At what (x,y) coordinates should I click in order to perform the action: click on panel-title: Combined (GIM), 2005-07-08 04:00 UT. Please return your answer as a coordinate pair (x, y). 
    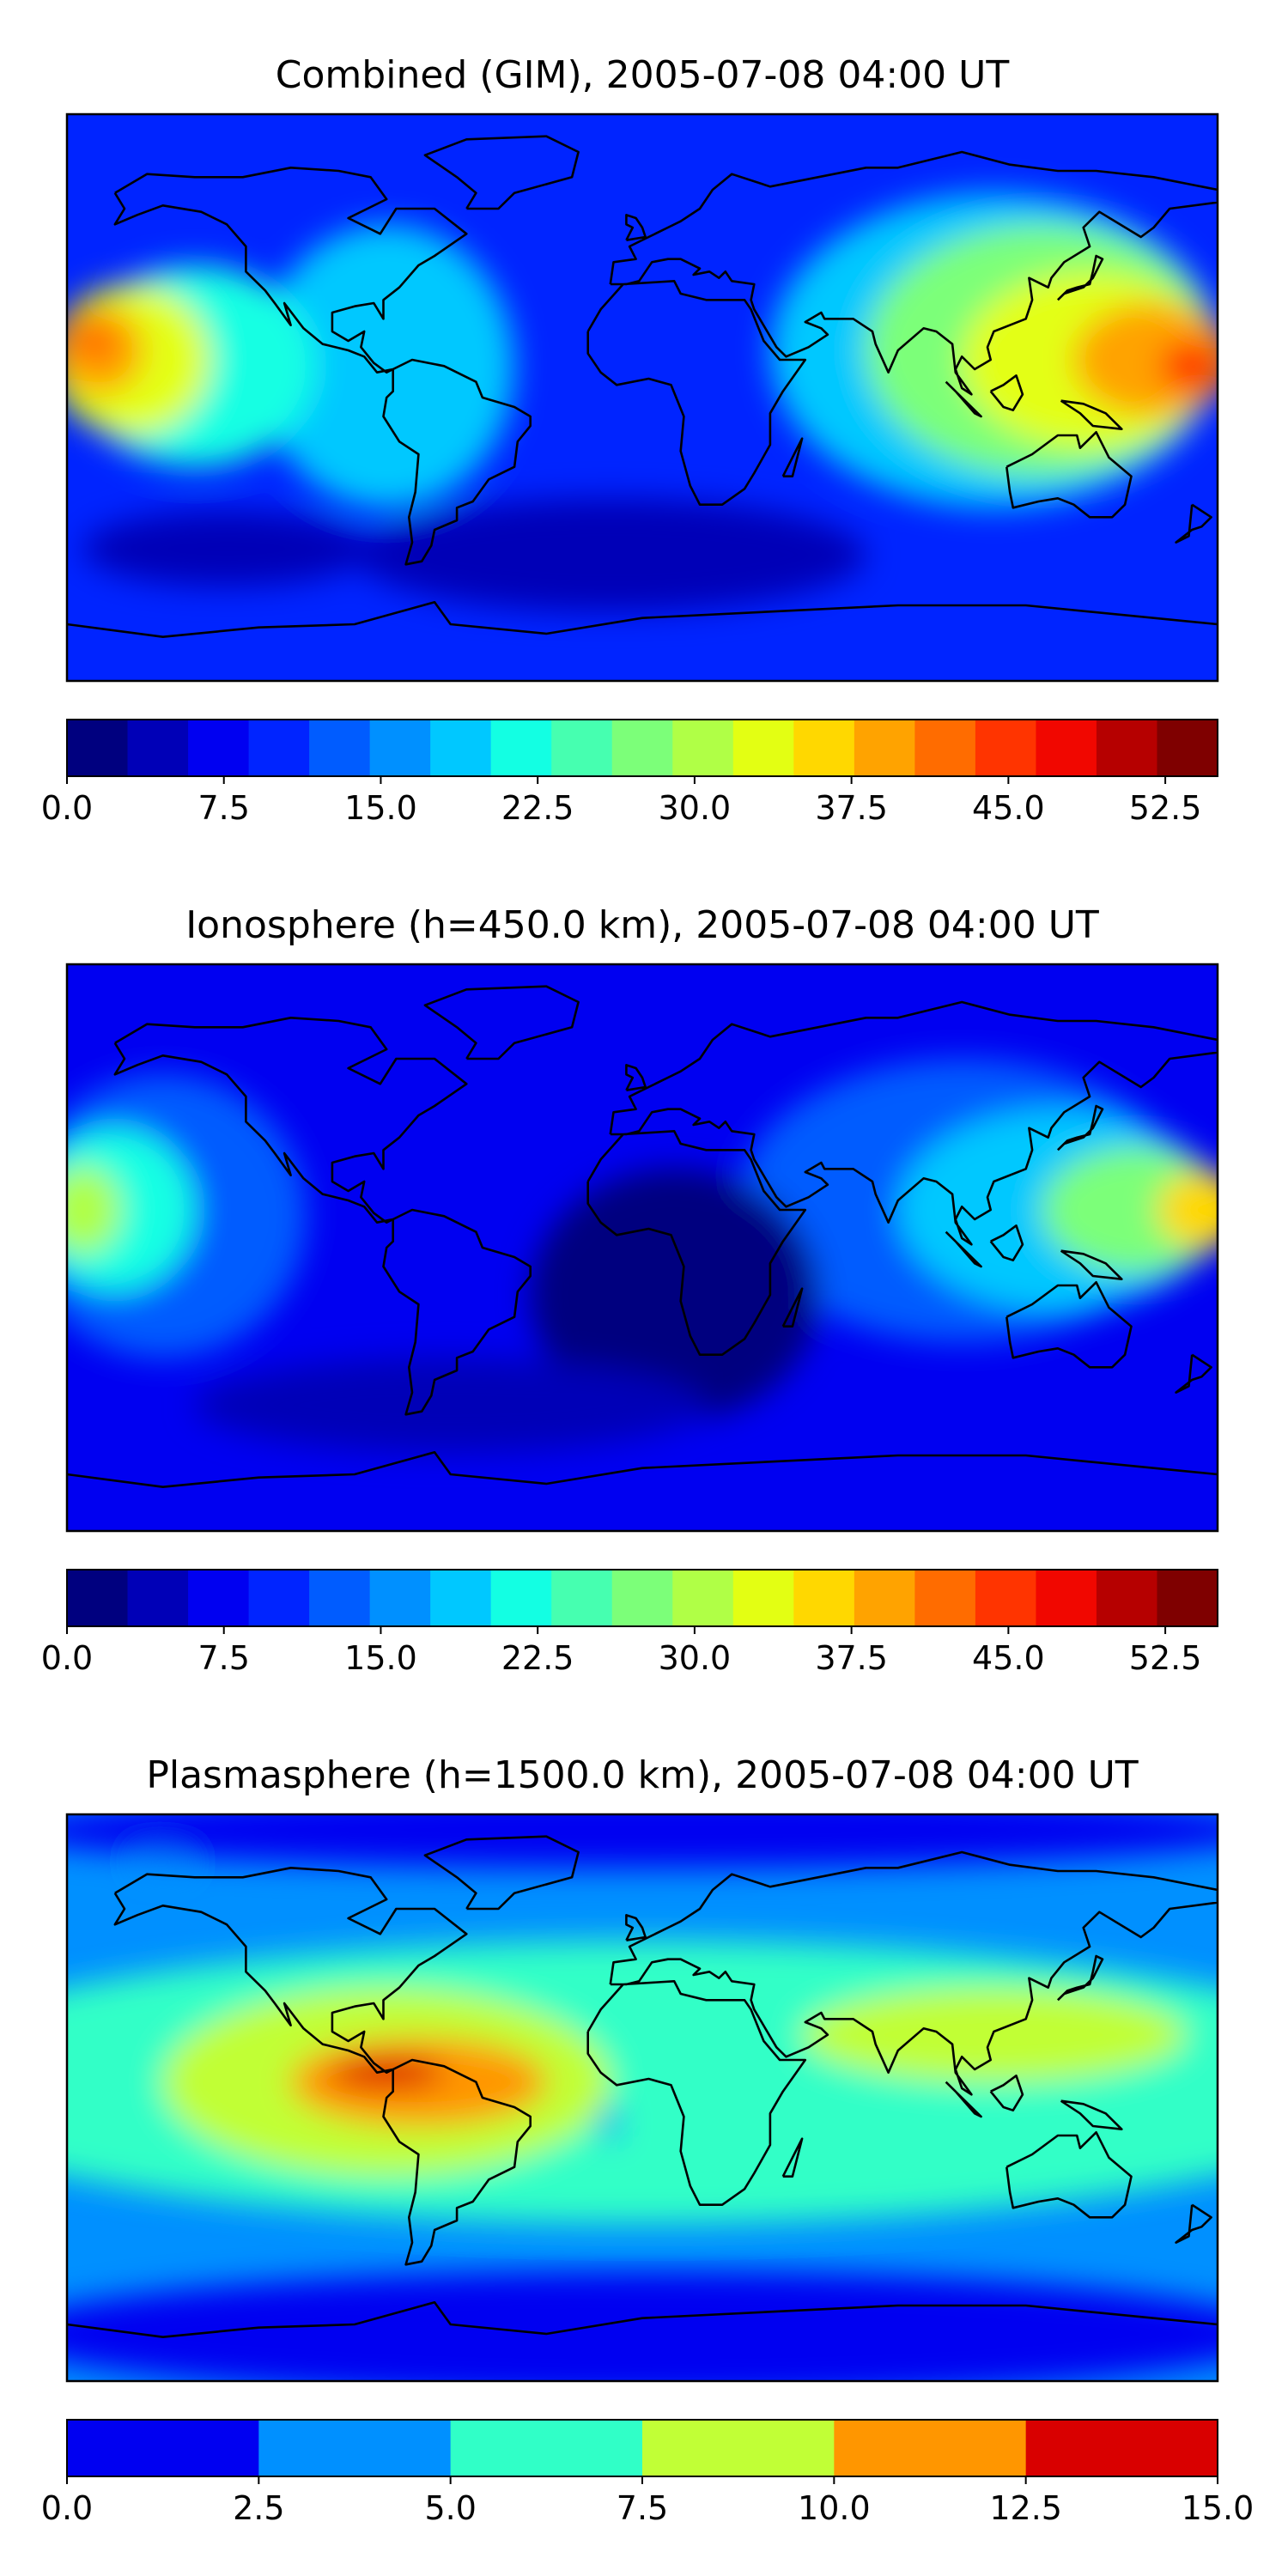
    Looking at the image, I should click on (643, 75).